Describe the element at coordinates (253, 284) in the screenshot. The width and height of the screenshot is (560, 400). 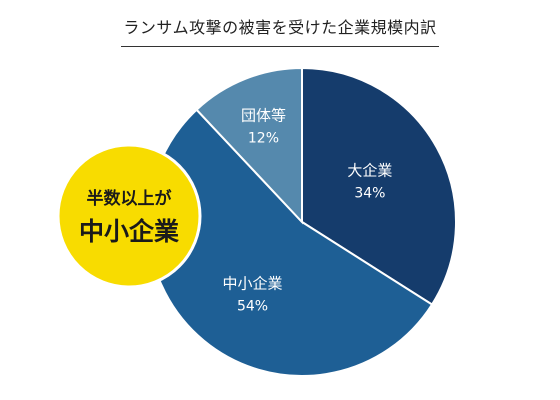
I see `slice-sme-label: 中小企業` at that location.